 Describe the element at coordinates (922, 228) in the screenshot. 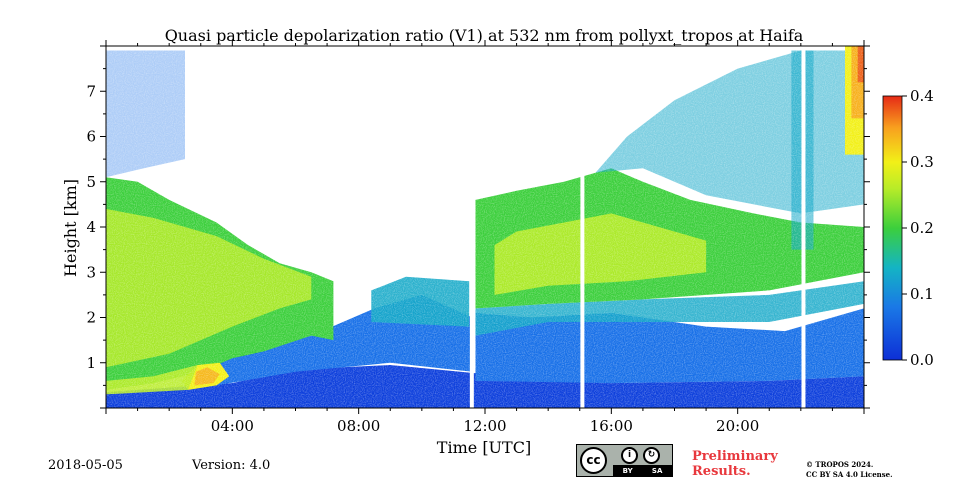

I see `colorbar-tick-label: 0.2` at that location.